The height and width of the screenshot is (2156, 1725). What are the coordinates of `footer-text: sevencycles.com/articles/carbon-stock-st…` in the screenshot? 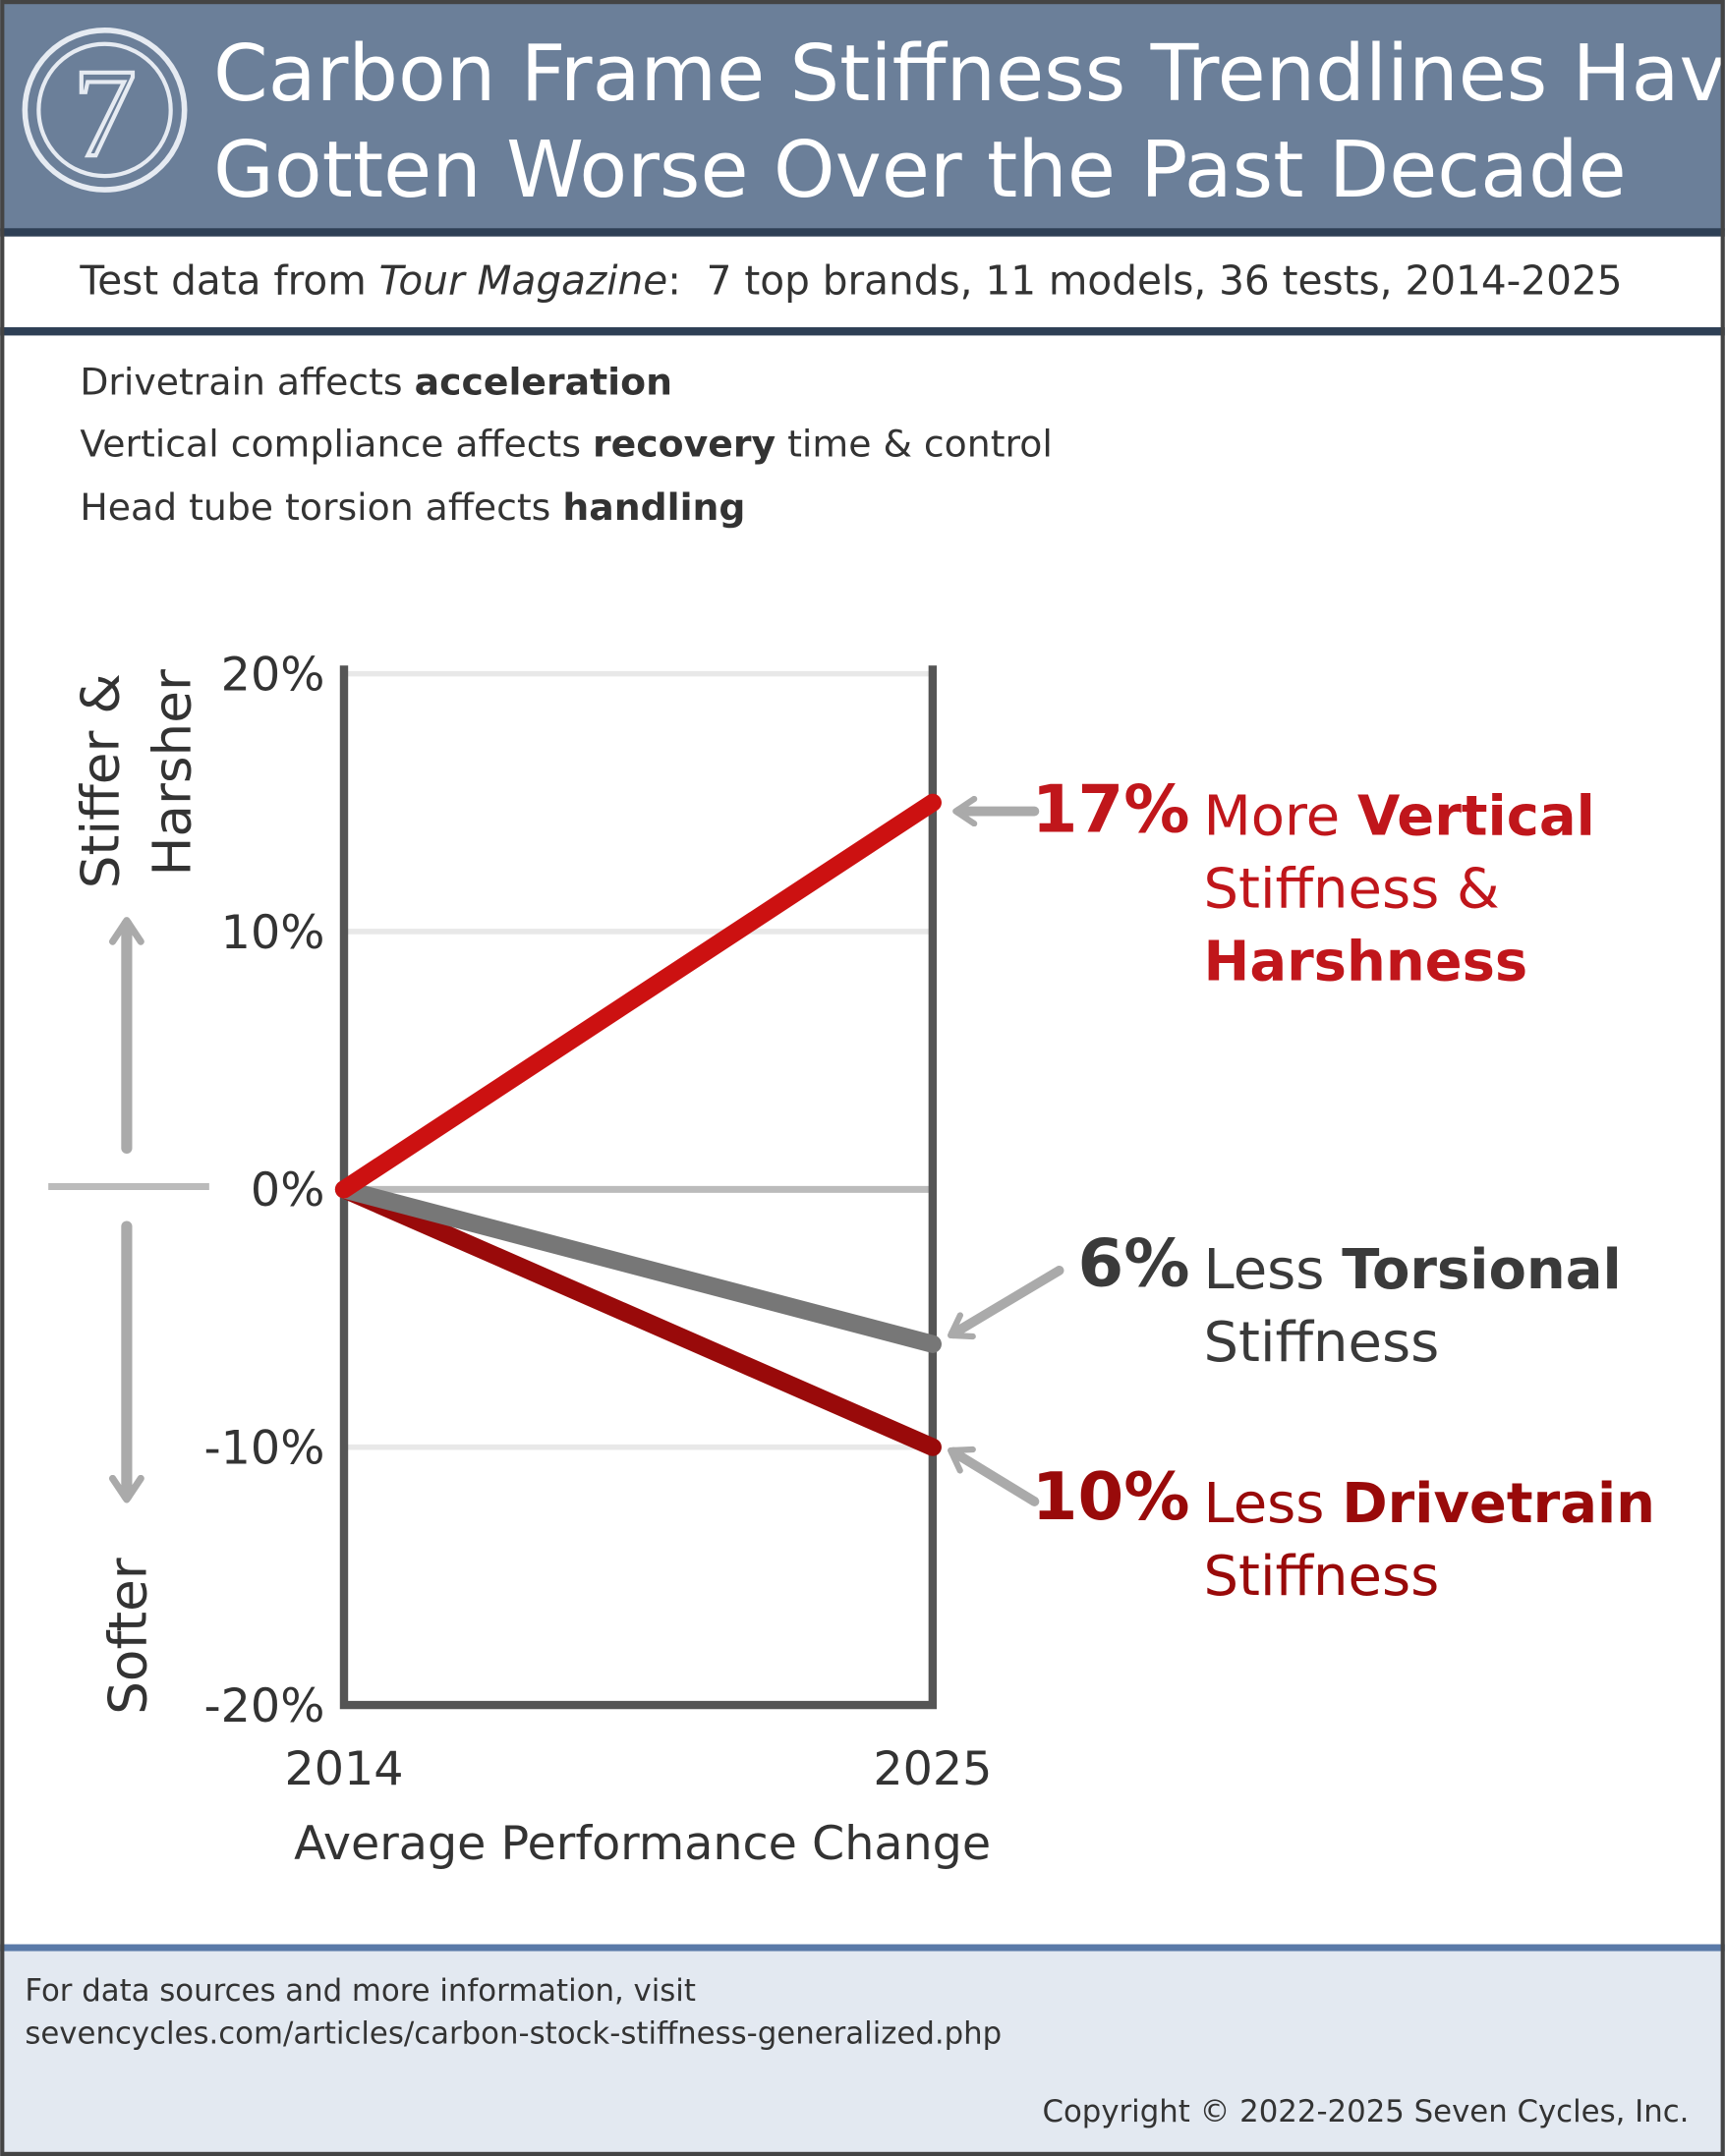 It's located at (513, 2033).